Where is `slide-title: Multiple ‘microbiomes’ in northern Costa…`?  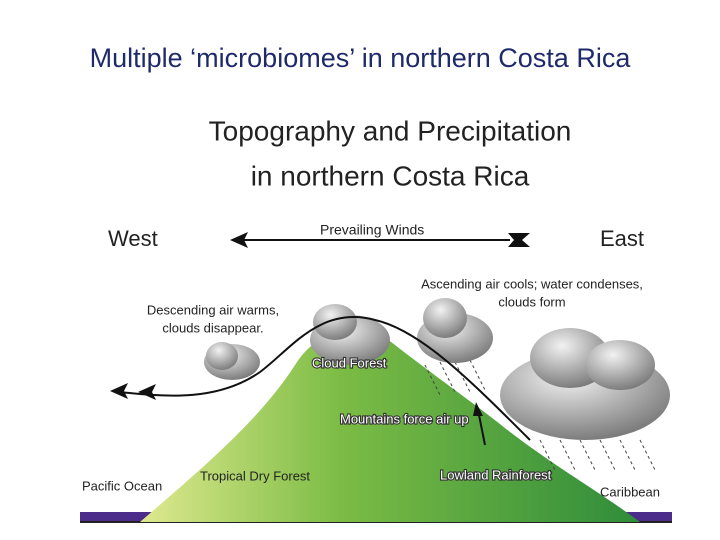
slide-title: Multiple ‘microbiomes’ in northern Costa… is located at coordinates (361, 58).